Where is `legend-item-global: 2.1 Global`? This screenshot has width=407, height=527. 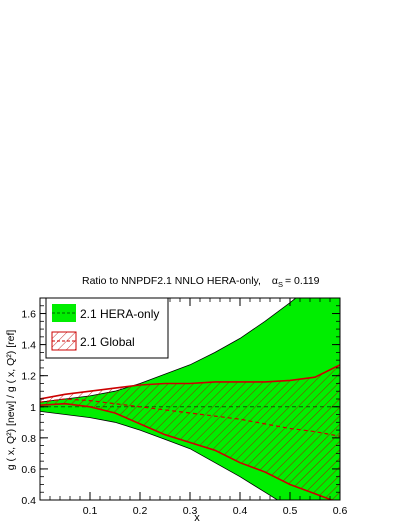
legend-item-global: 2.1 Global is located at coordinates (93, 341).